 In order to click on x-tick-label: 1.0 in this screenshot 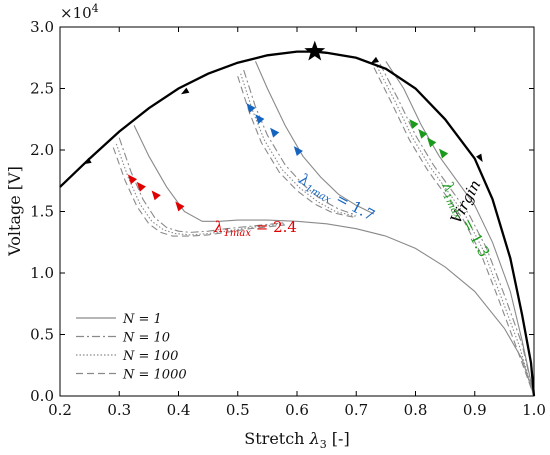, I will do `click(534, 410)`.